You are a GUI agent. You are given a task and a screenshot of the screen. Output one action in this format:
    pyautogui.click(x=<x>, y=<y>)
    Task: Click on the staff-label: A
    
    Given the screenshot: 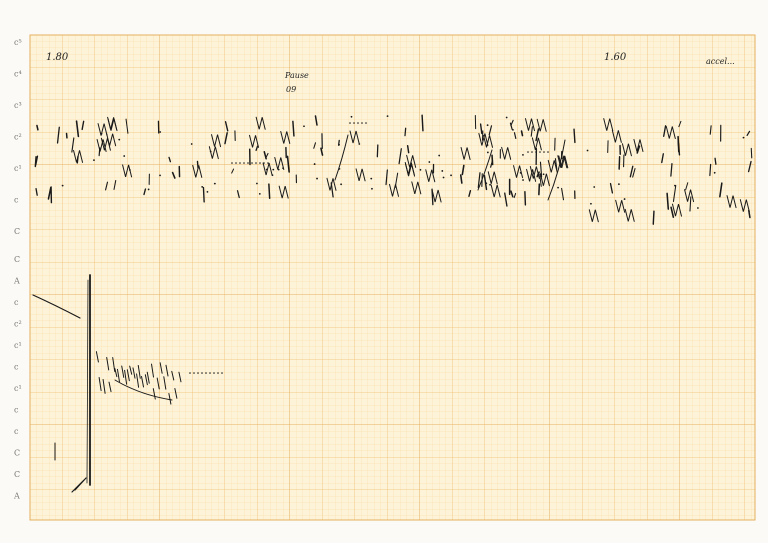 What is the action you would take?
    pyautogui.click(x=16, y=496)
    